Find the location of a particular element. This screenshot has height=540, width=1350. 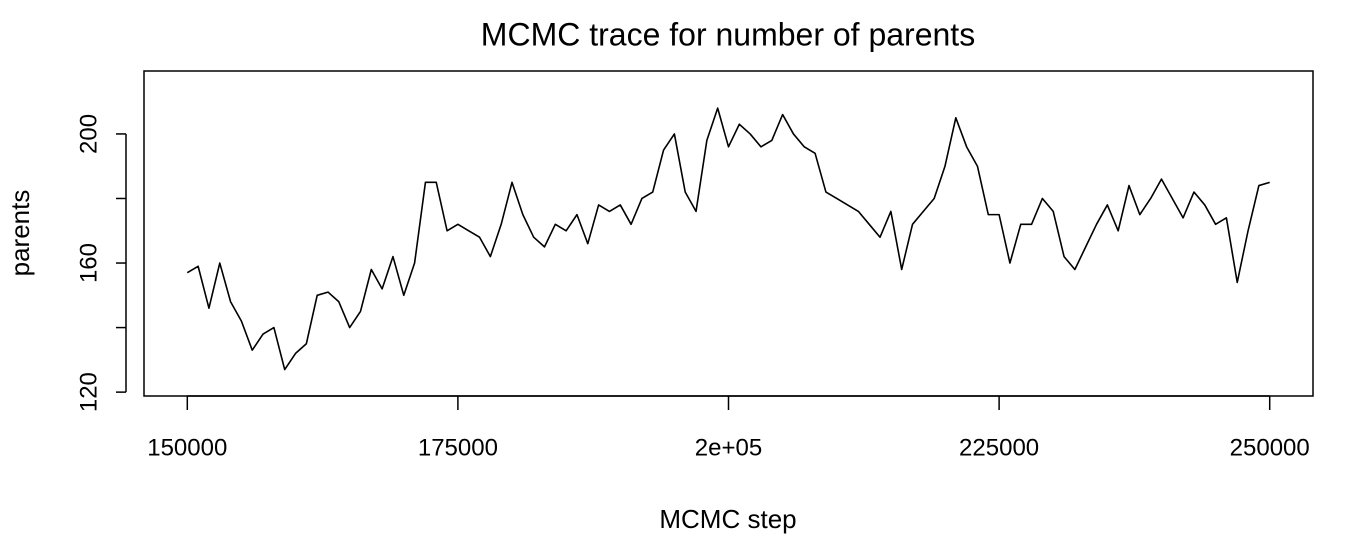

x-tick-label: 2e+05 is located at coordinates (728, 447).